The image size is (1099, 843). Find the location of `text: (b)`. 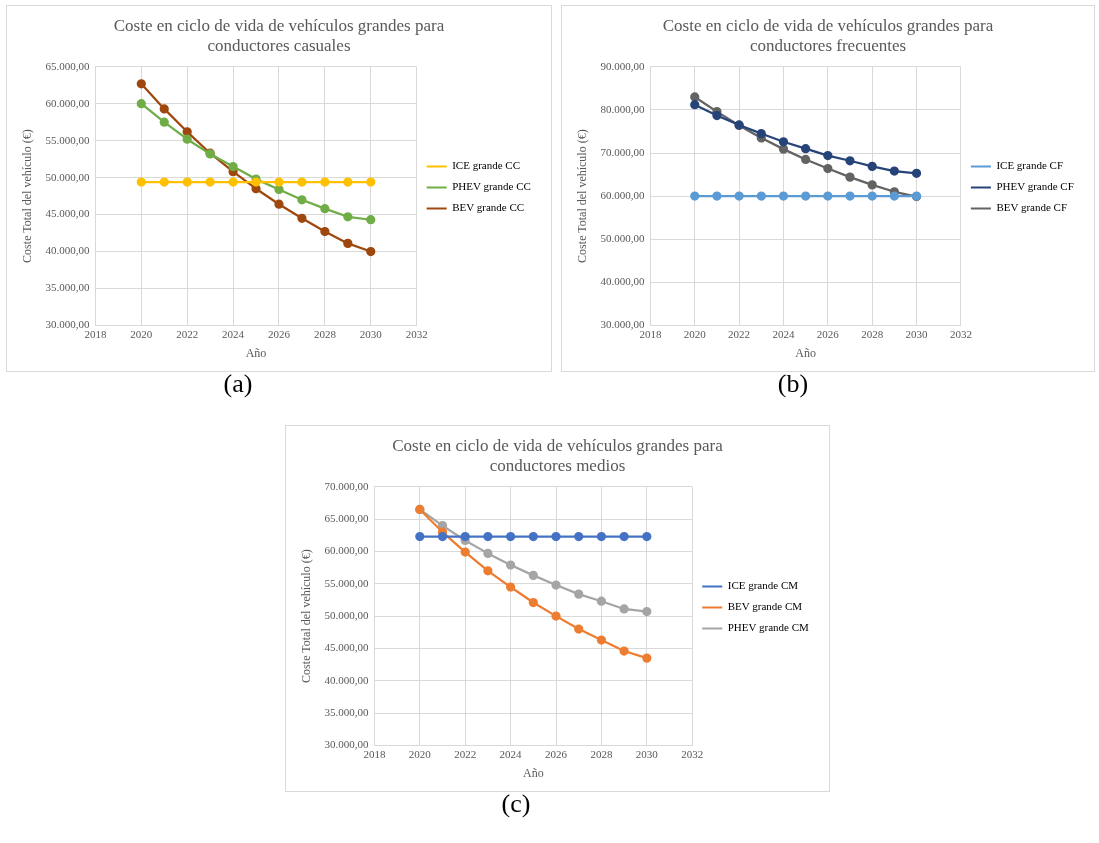

text: (b) is located at coordinates (793, 384).